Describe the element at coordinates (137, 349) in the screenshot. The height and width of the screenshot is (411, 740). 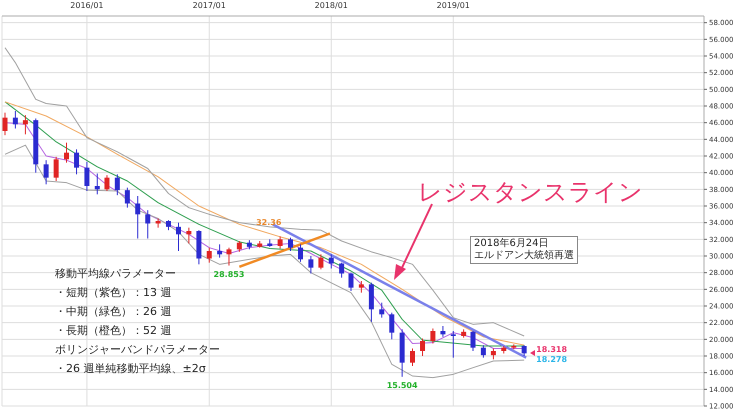
I see `annotation: ボリンジャーバンドパラメーター` at that location.